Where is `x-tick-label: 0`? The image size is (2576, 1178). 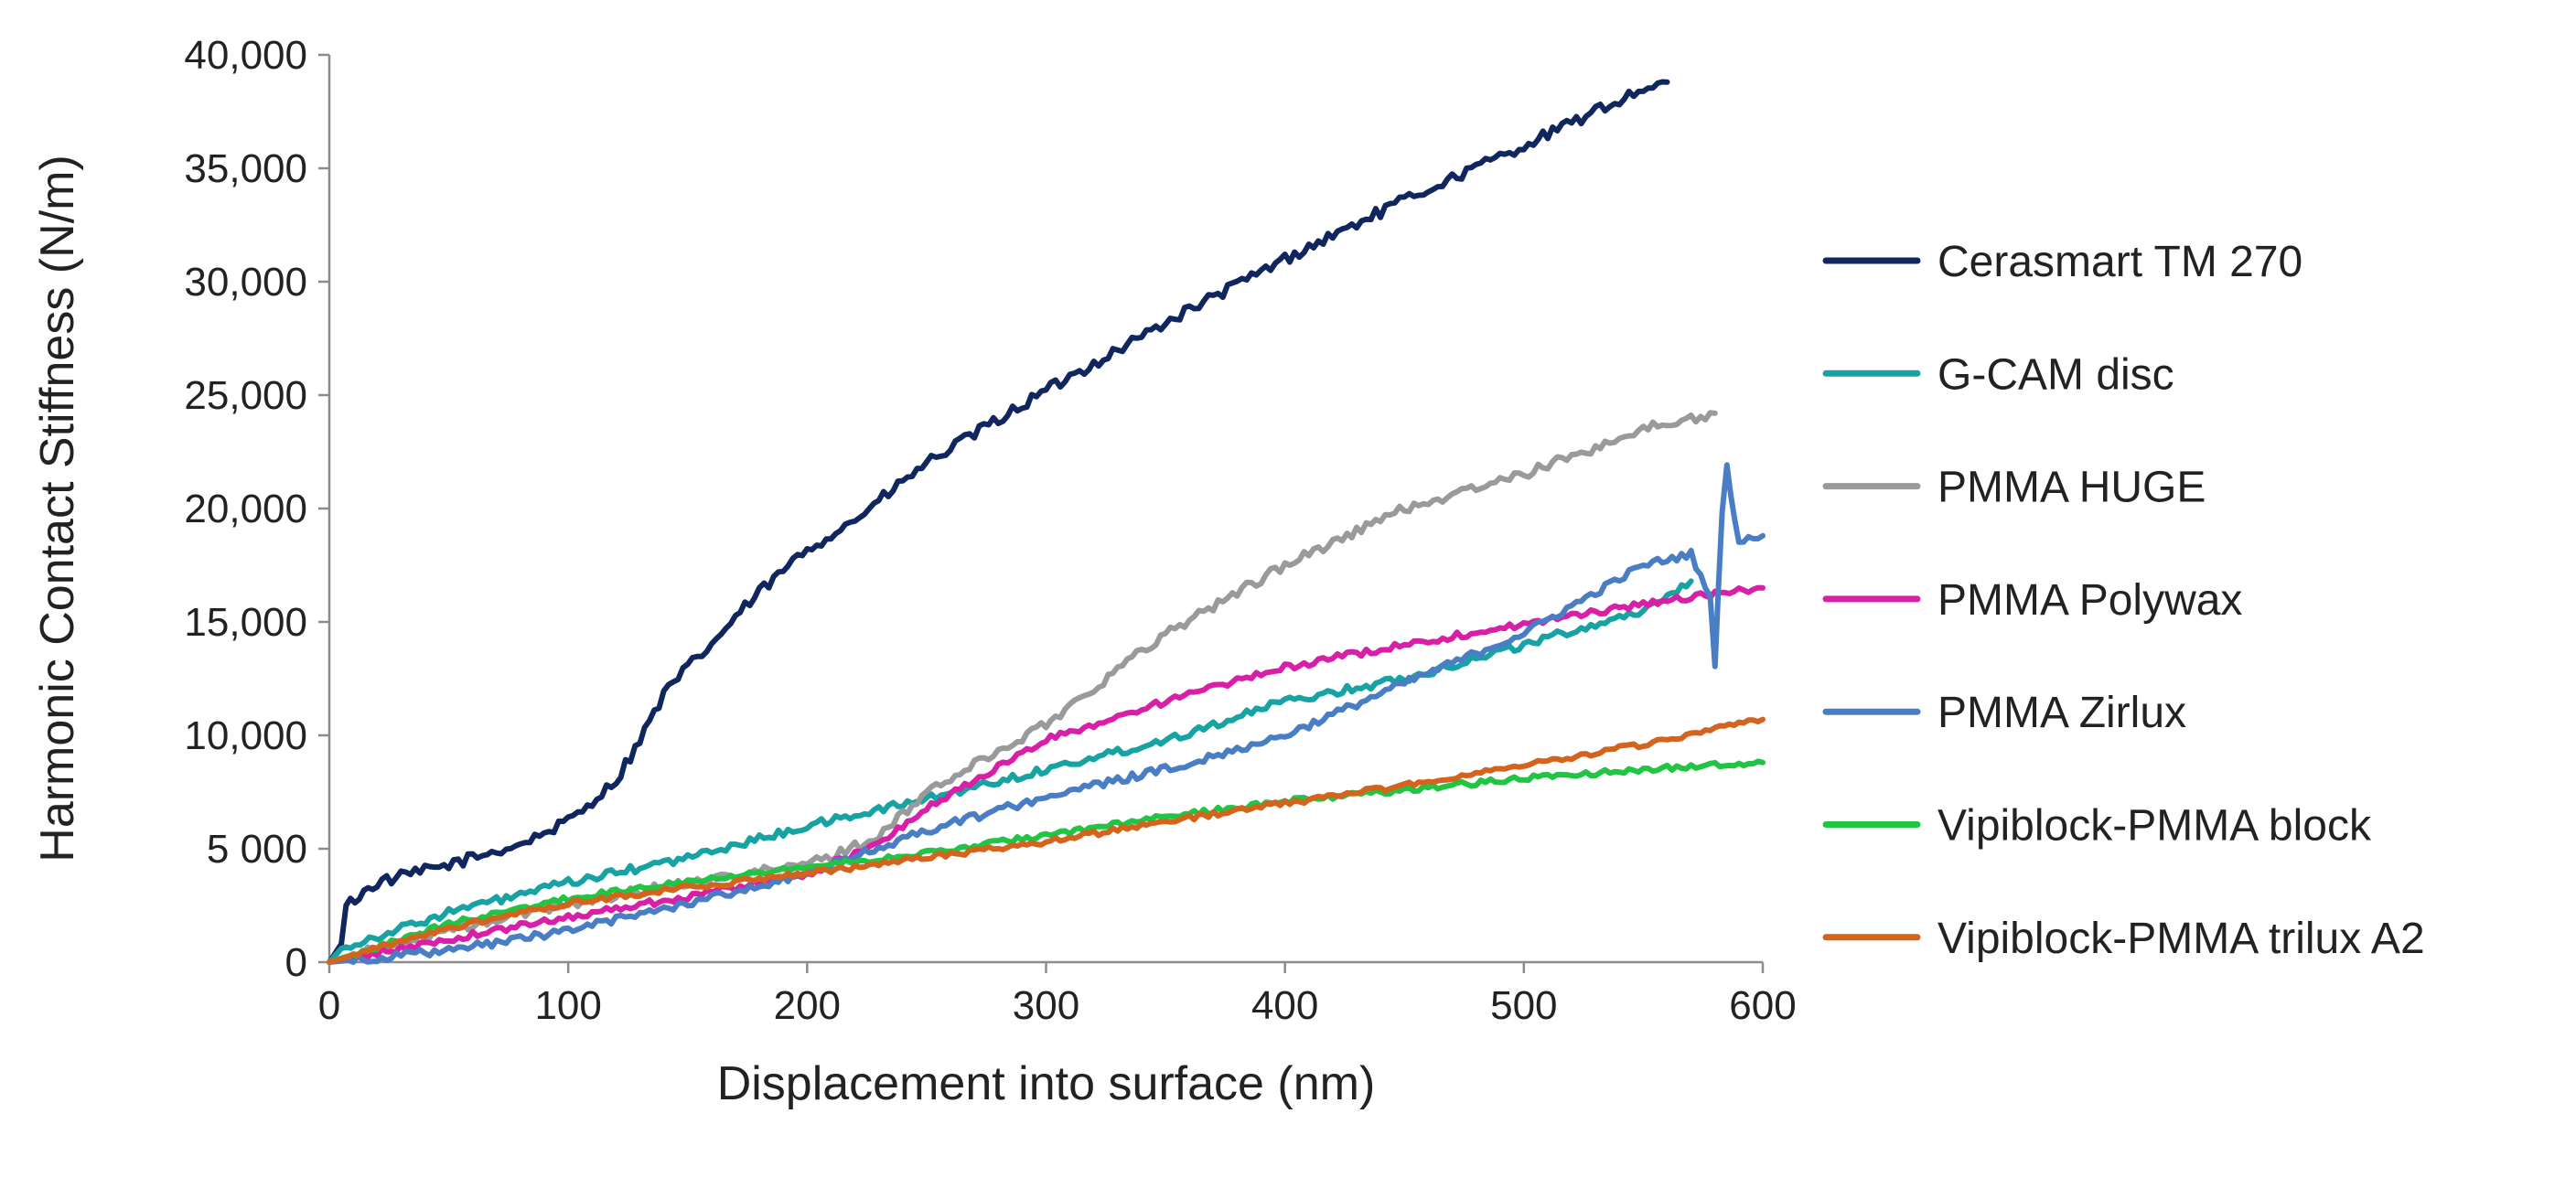 x-tick-label: 0 is located at coordinates (329, 1006).